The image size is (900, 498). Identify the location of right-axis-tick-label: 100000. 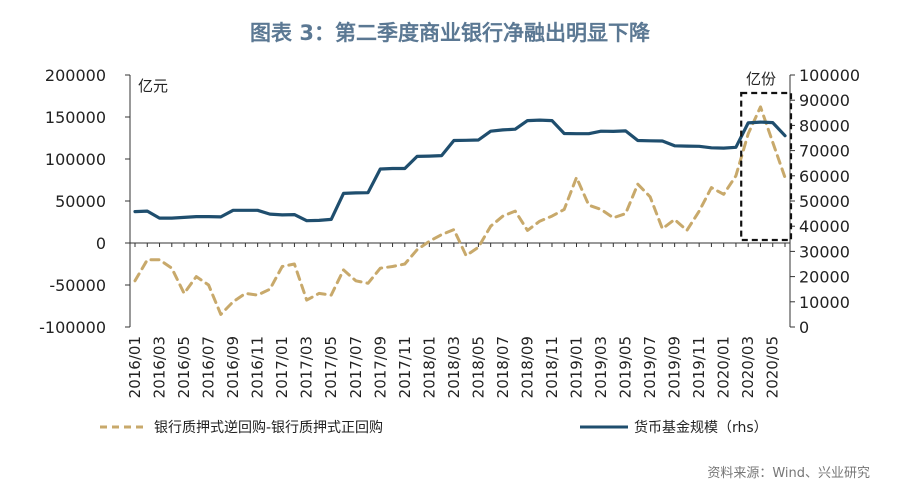
(829, 75).